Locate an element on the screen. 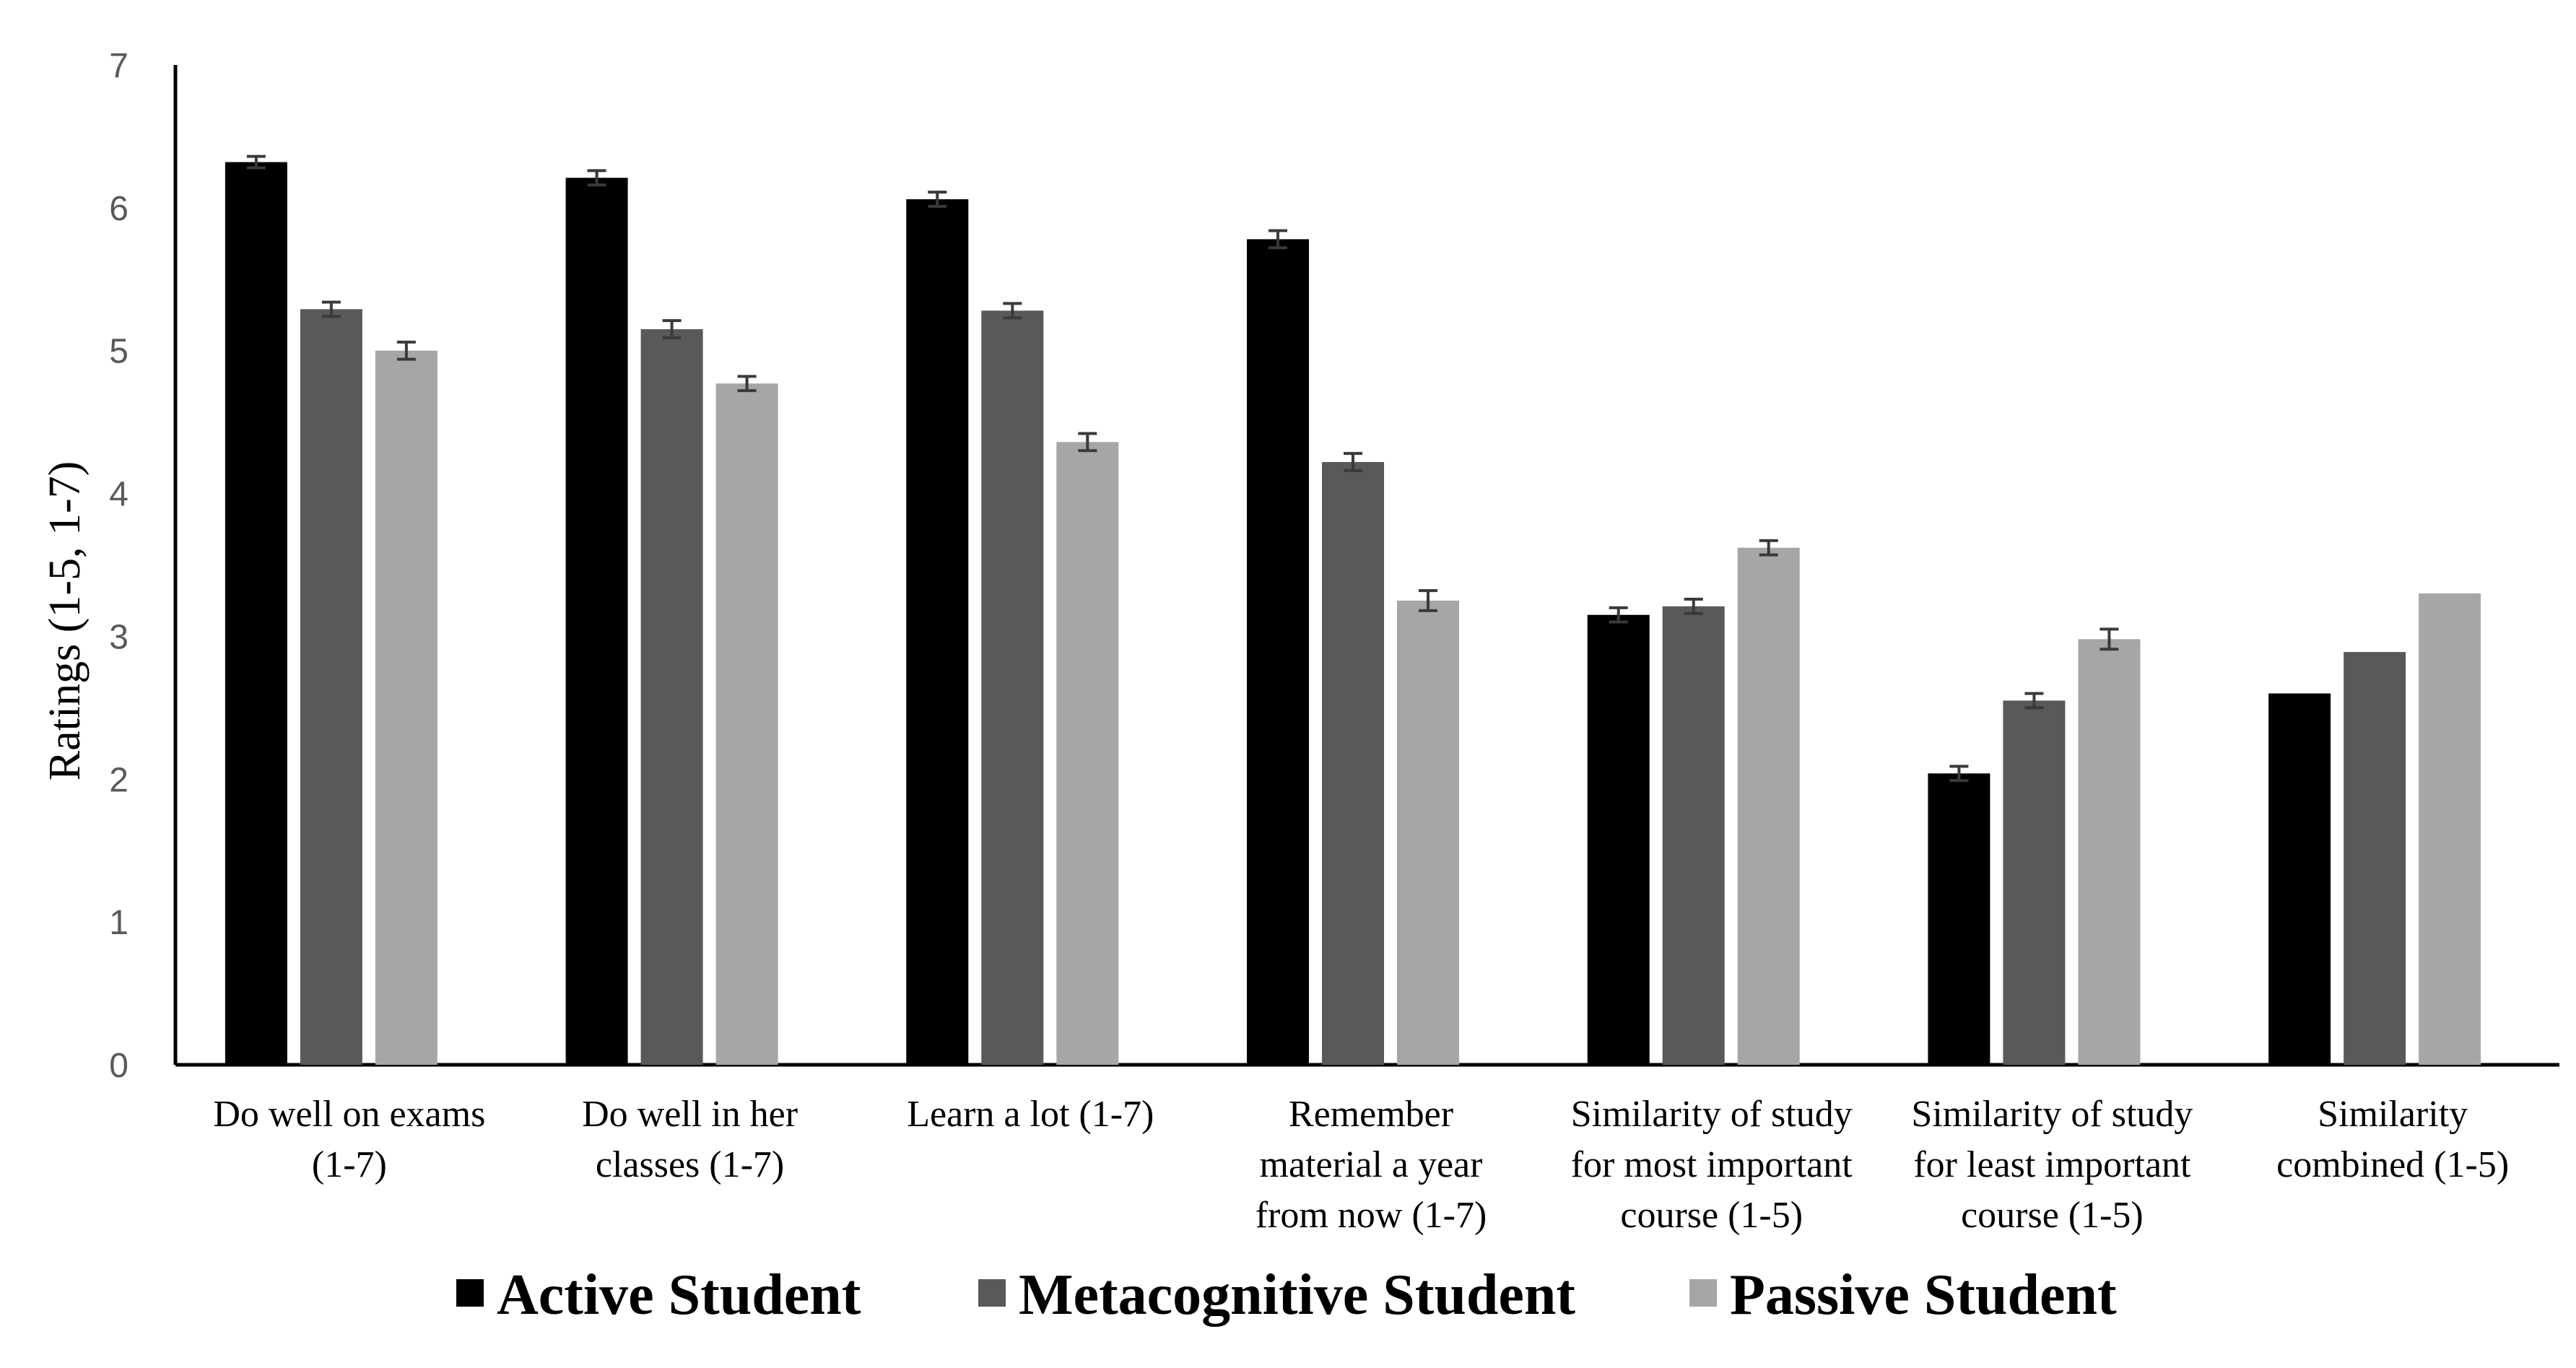  x-tick-label: Do well on exams (1-7) is located at coordinates (349, 1140).